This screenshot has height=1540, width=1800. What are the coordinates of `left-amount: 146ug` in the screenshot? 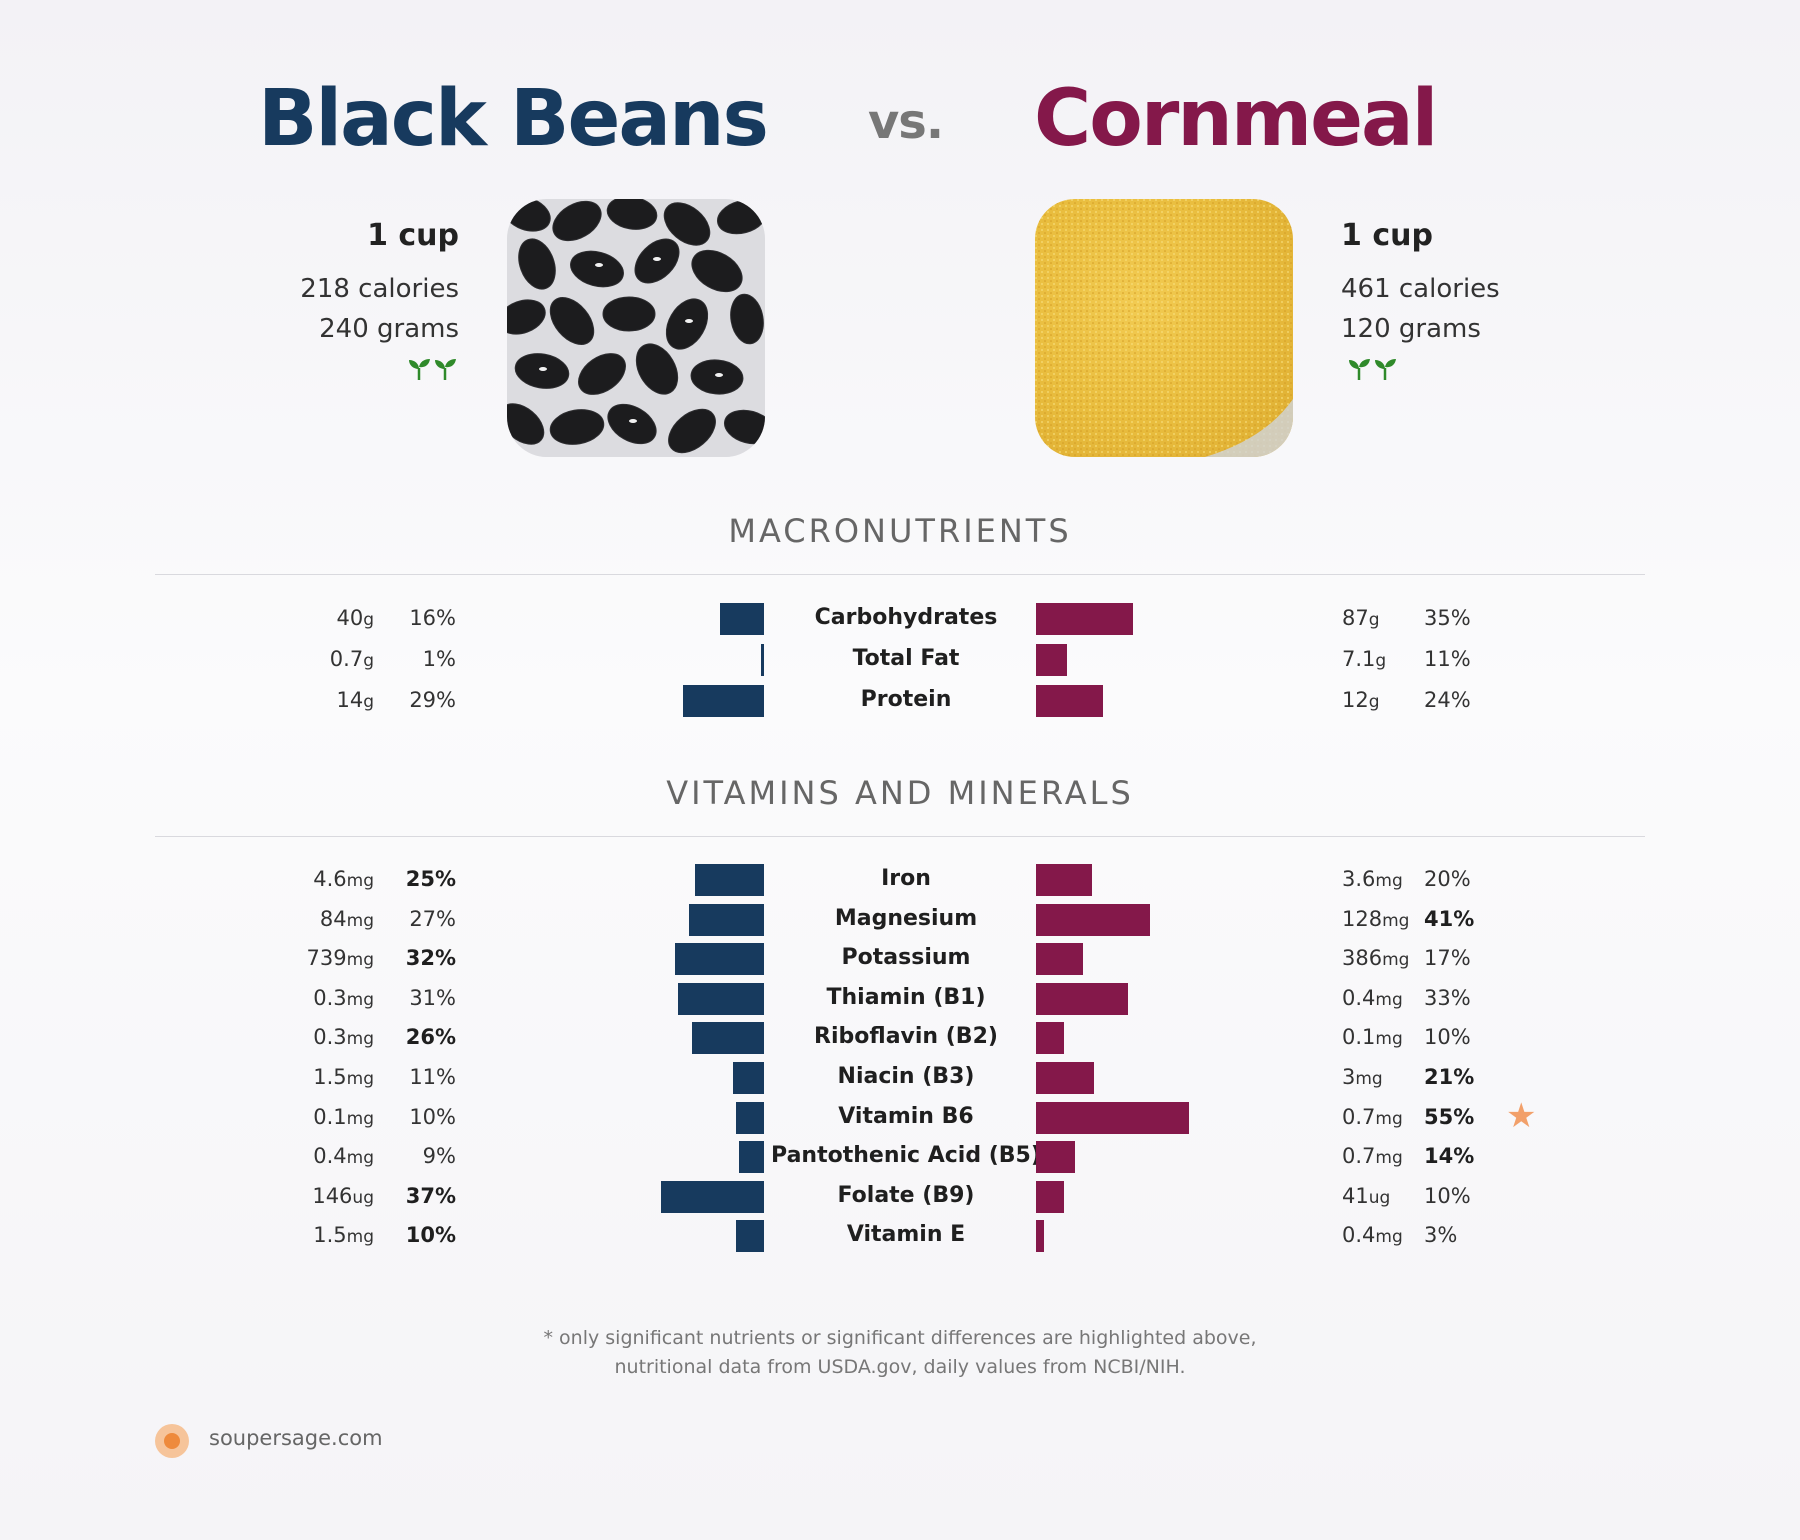 It's located at (343, 1196).